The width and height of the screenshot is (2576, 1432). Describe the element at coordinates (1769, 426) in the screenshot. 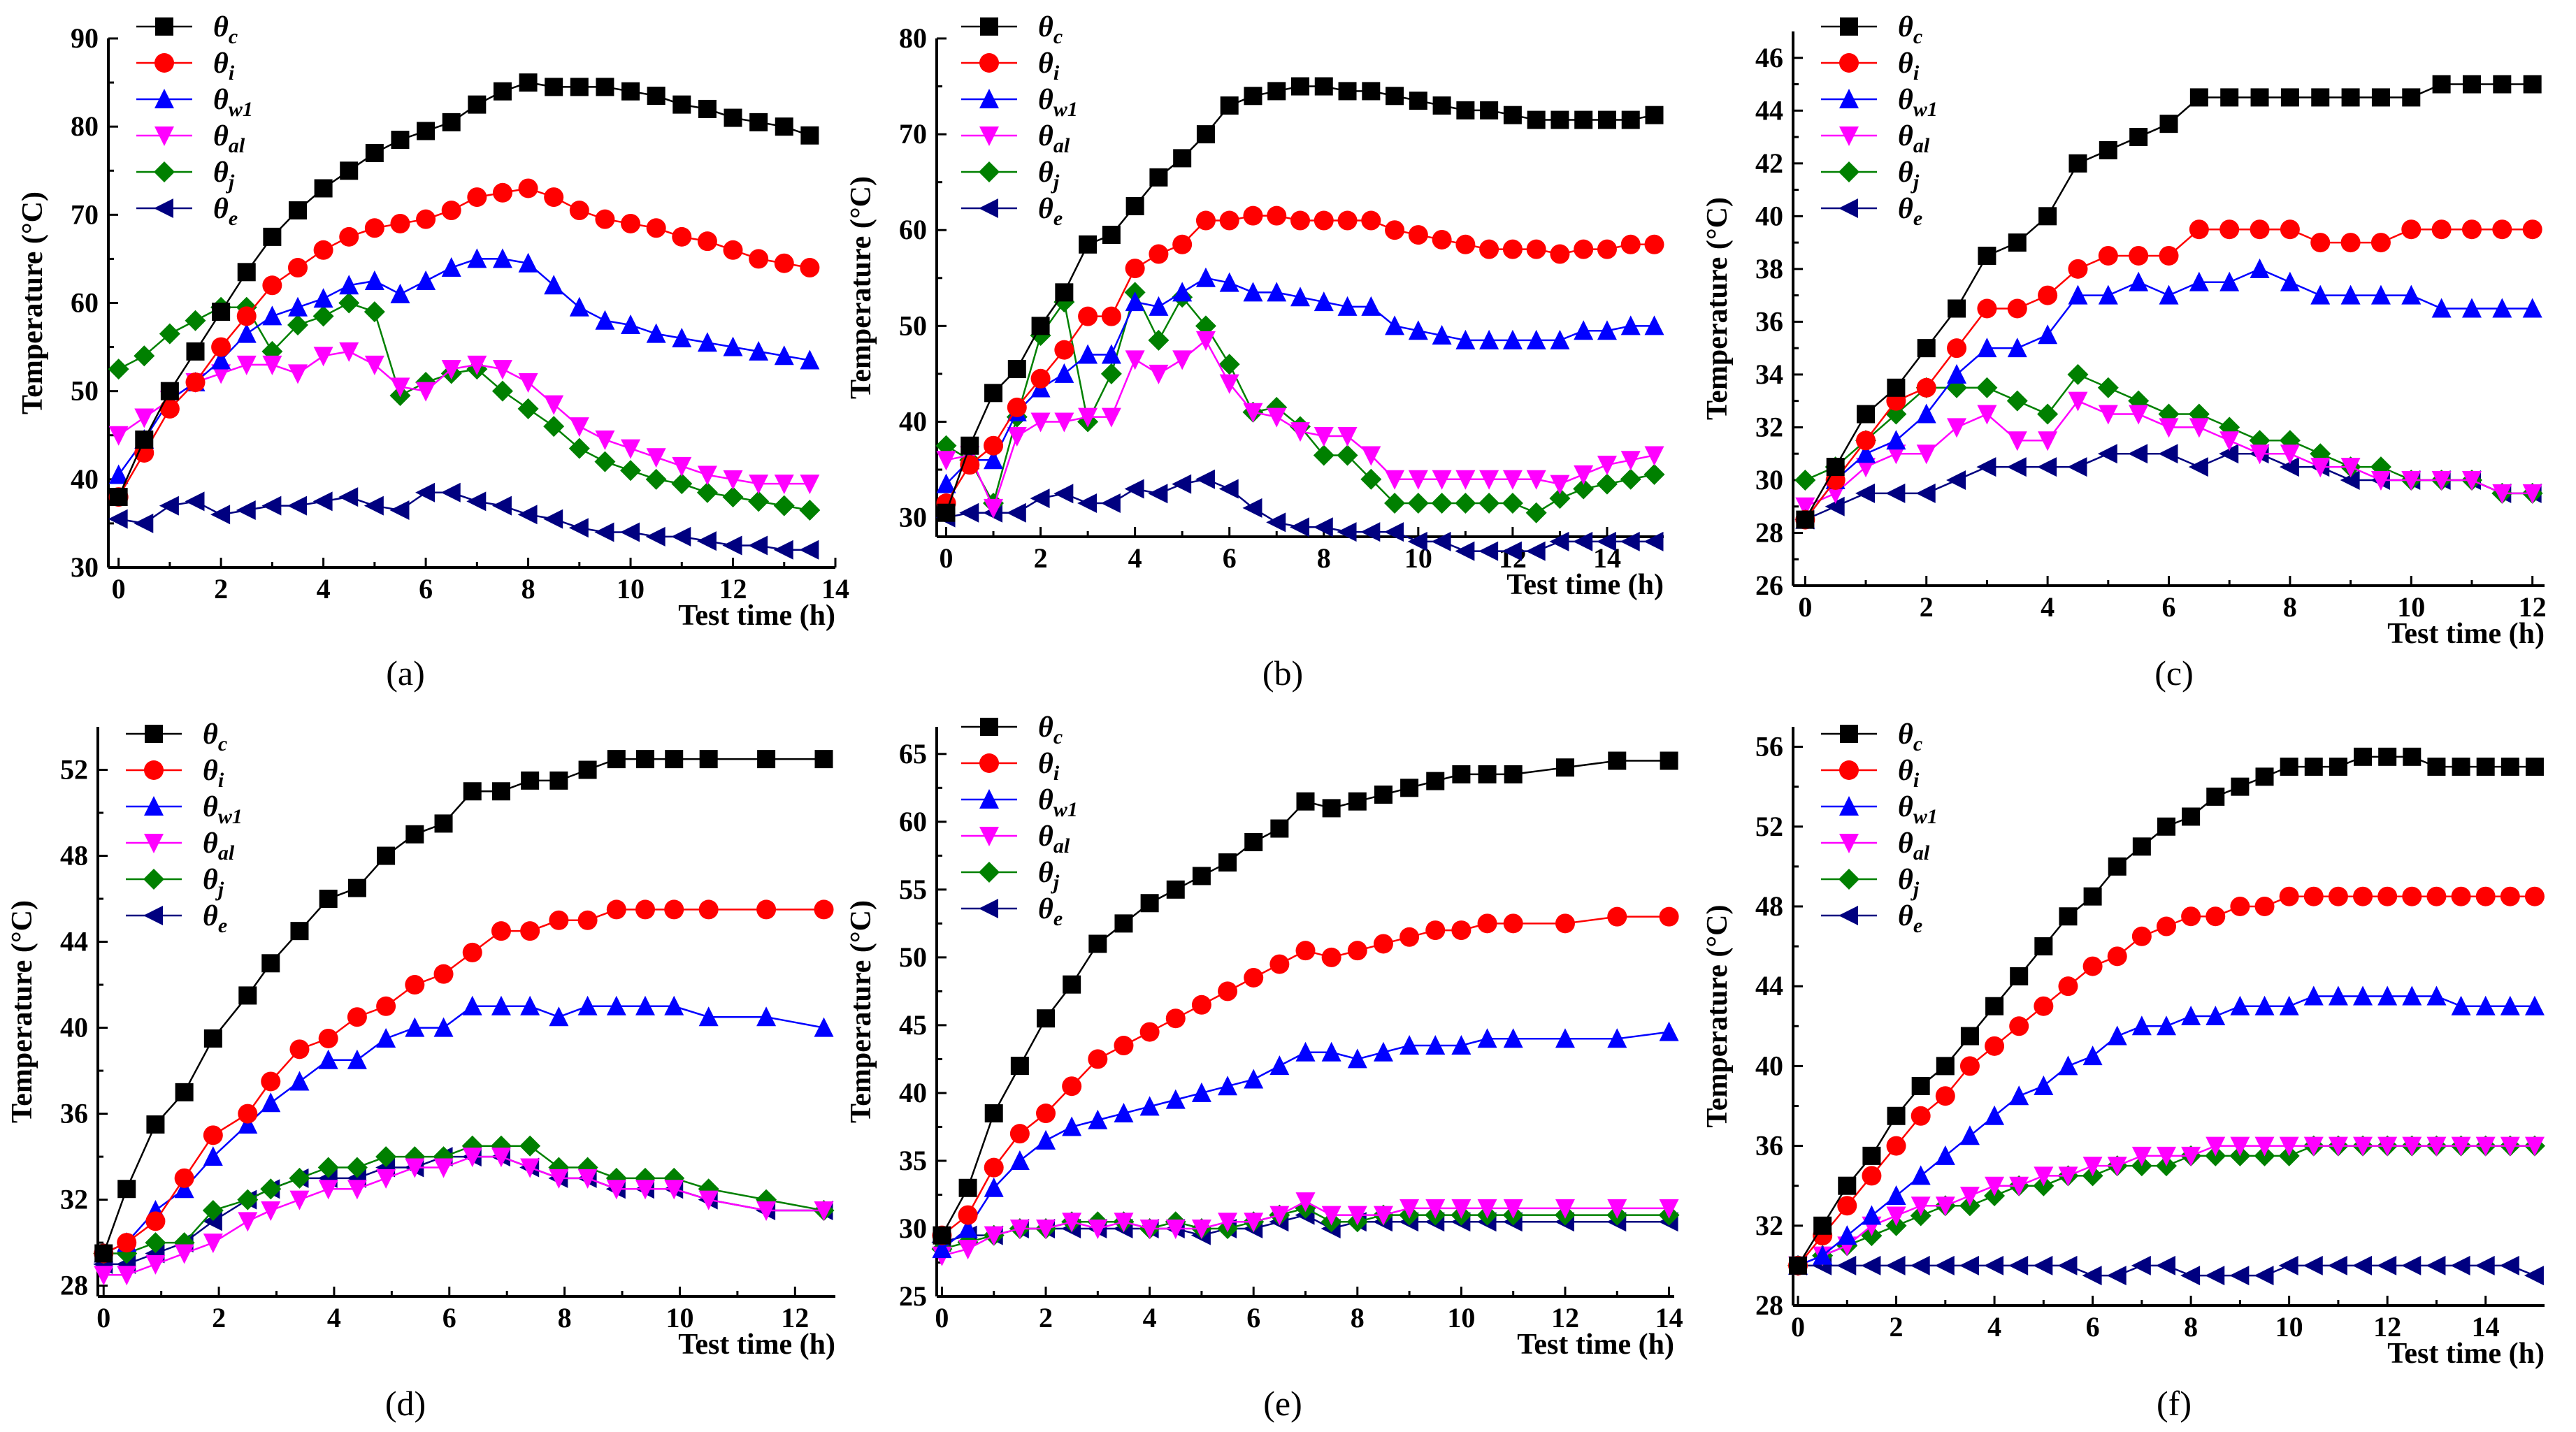

I see `y-tick-label: 32` at that location.